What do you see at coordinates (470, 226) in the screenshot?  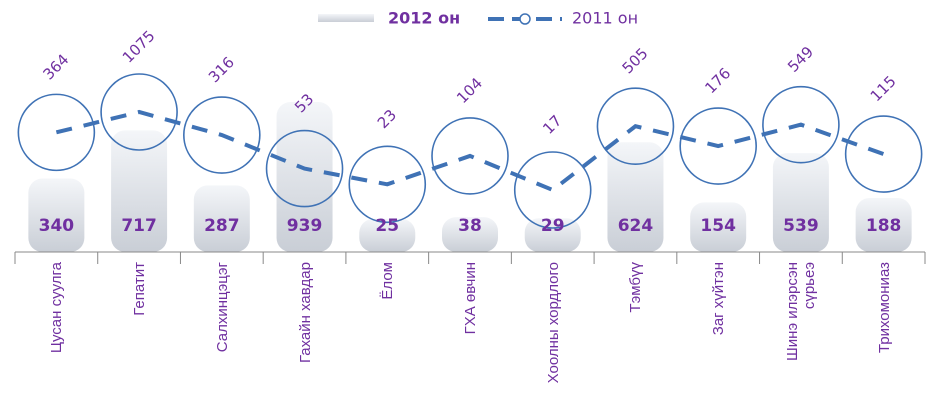 I see `value-label: 38` at bounding box center [470, 226].